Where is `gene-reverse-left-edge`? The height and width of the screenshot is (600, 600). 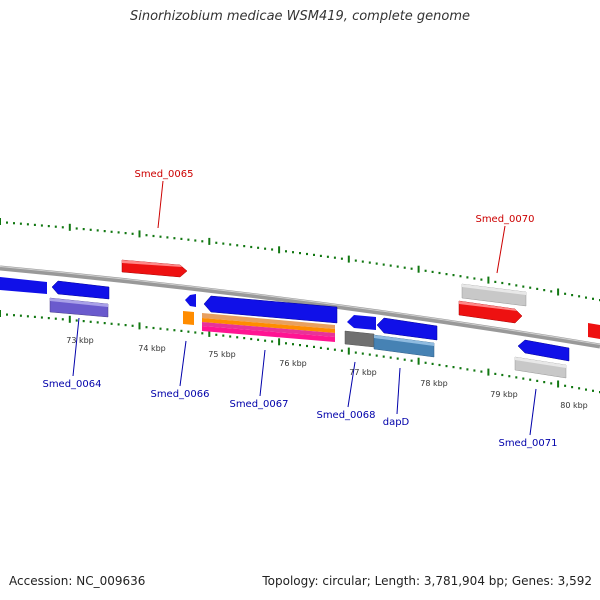 gene-reverse-left-edge is located at coordinates (23, 285).